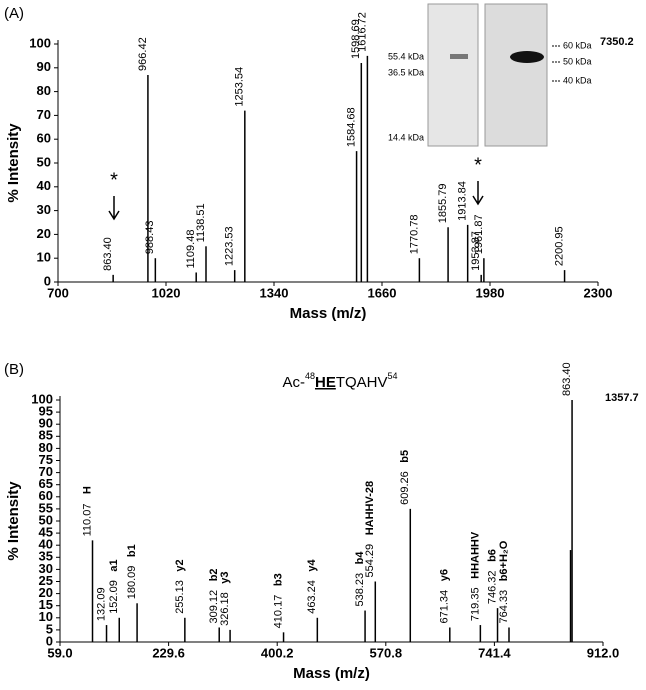  I want to click on y-tick-label: 20, so click(44, 233).